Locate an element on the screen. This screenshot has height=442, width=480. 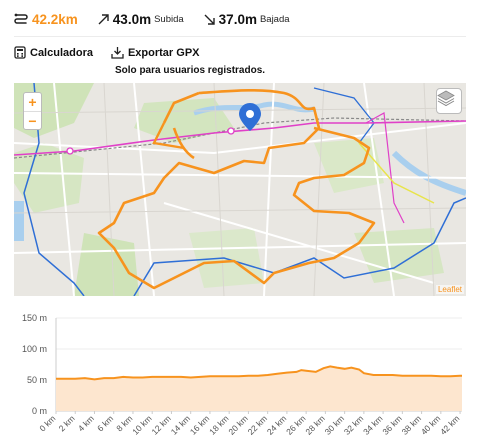
calculator-label: Calculadora is located at coordinates (61, 52).